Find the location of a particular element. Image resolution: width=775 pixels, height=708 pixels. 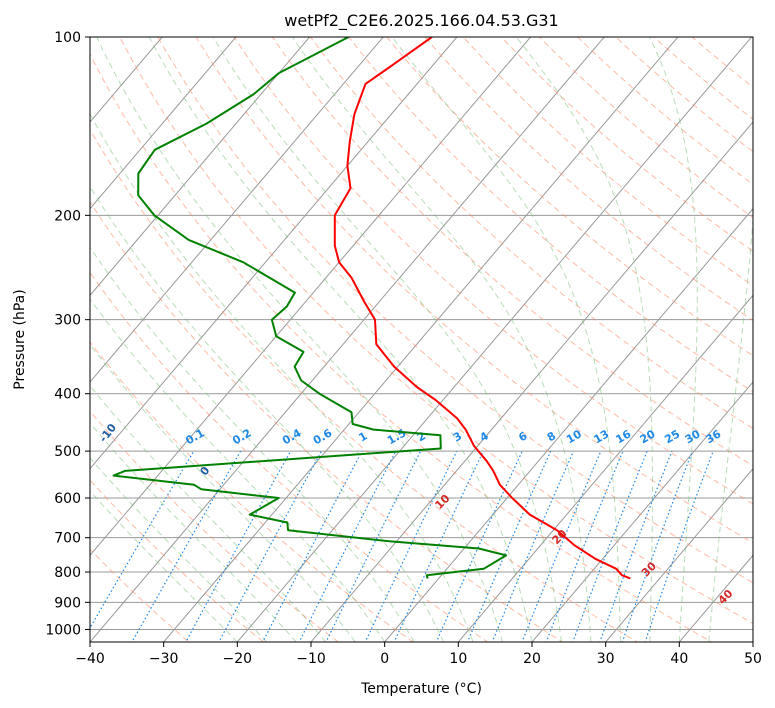

x-tick-label: −40 is located at coordinates (90, 659).